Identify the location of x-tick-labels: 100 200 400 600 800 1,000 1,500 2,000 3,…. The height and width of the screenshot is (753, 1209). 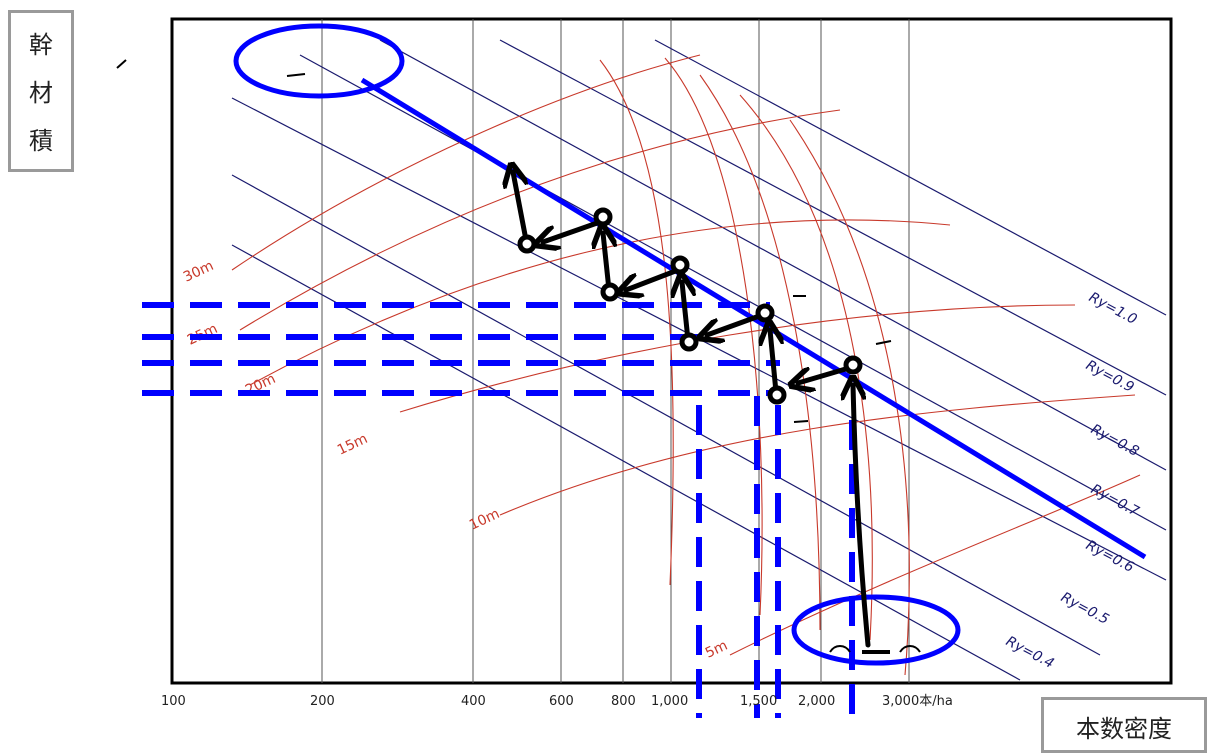
(557, 701).